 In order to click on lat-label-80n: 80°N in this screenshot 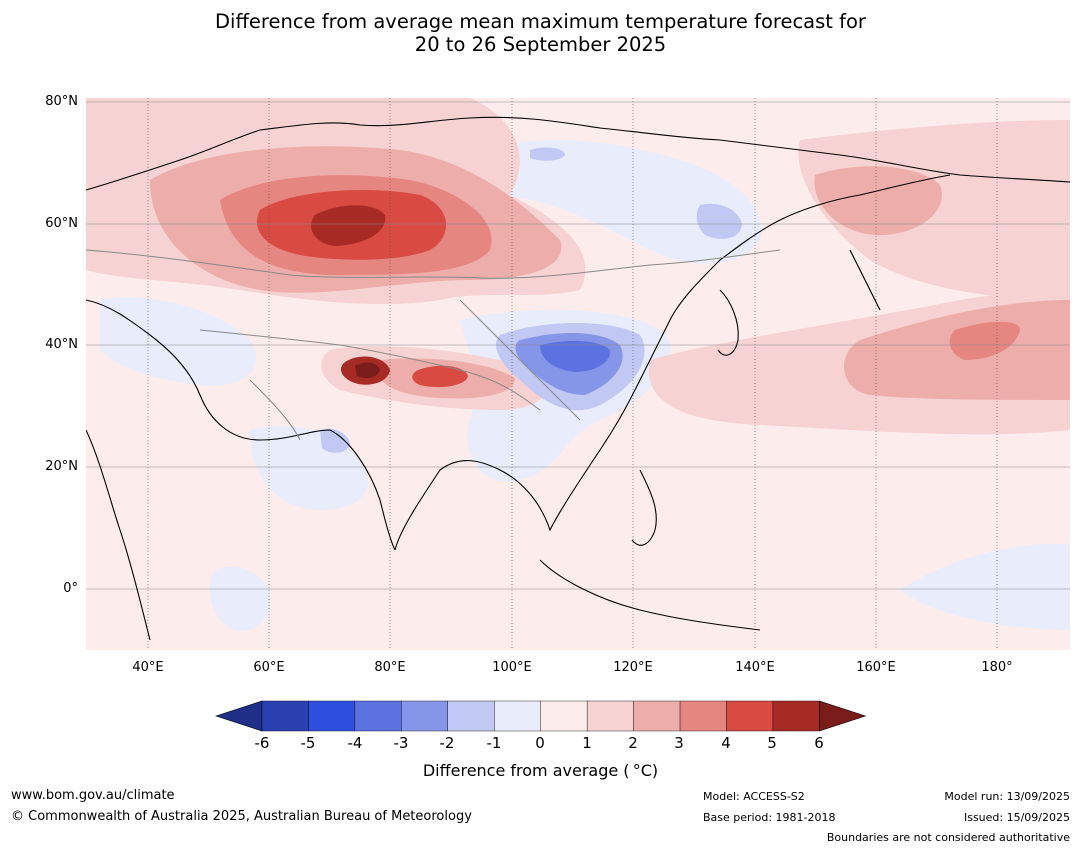, I will do `click(61, 101)`.